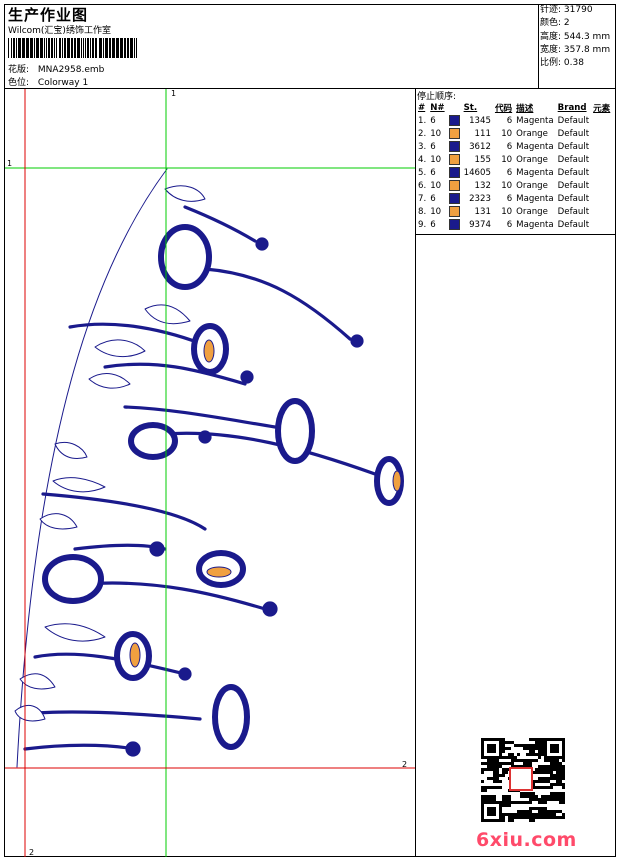 The height and width of the screenshot is (860, 620). What do you see at coordinates (515, 234) in the screenshot?
I see `table-bottom-rule` at bounding box center [515, 234].